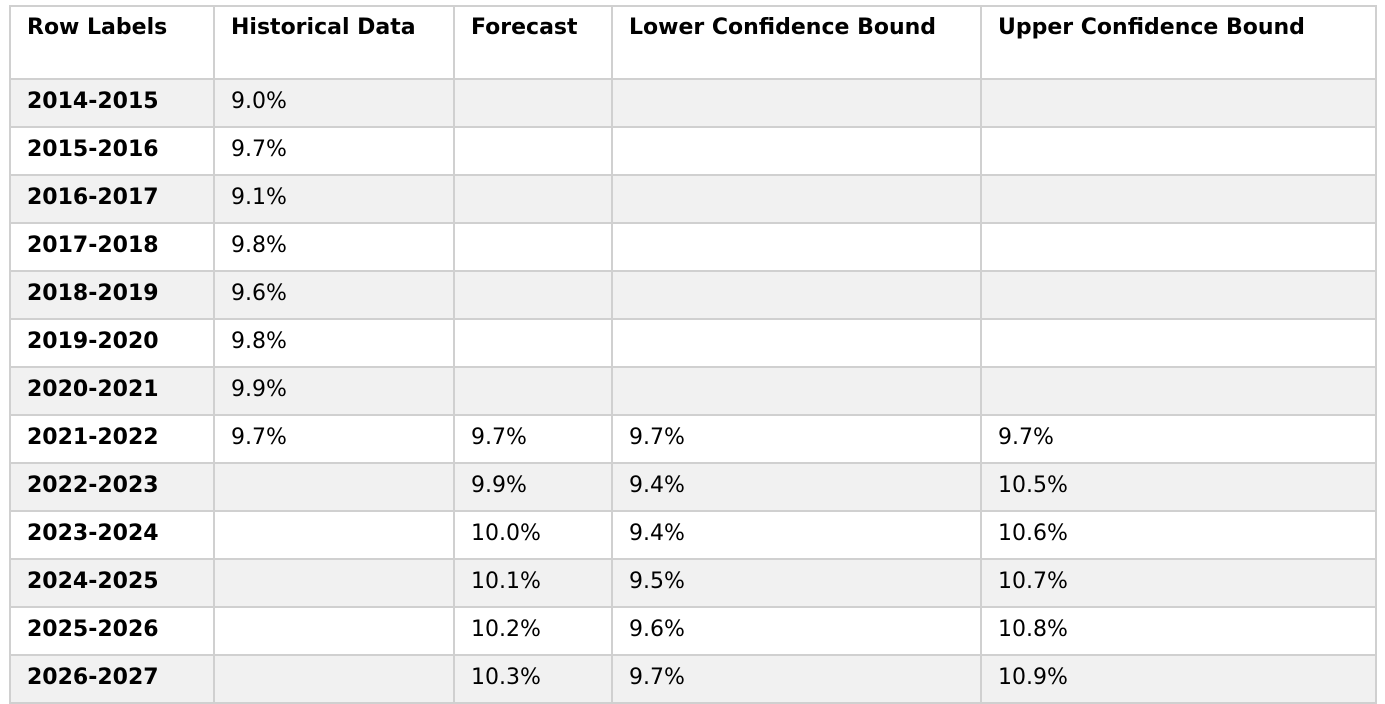 The width and height of the screenshot is (1385, 704). Describe the element at coordinates (334, 295) in the screenshot. I see `historical-cell: 9.6%` at that location.